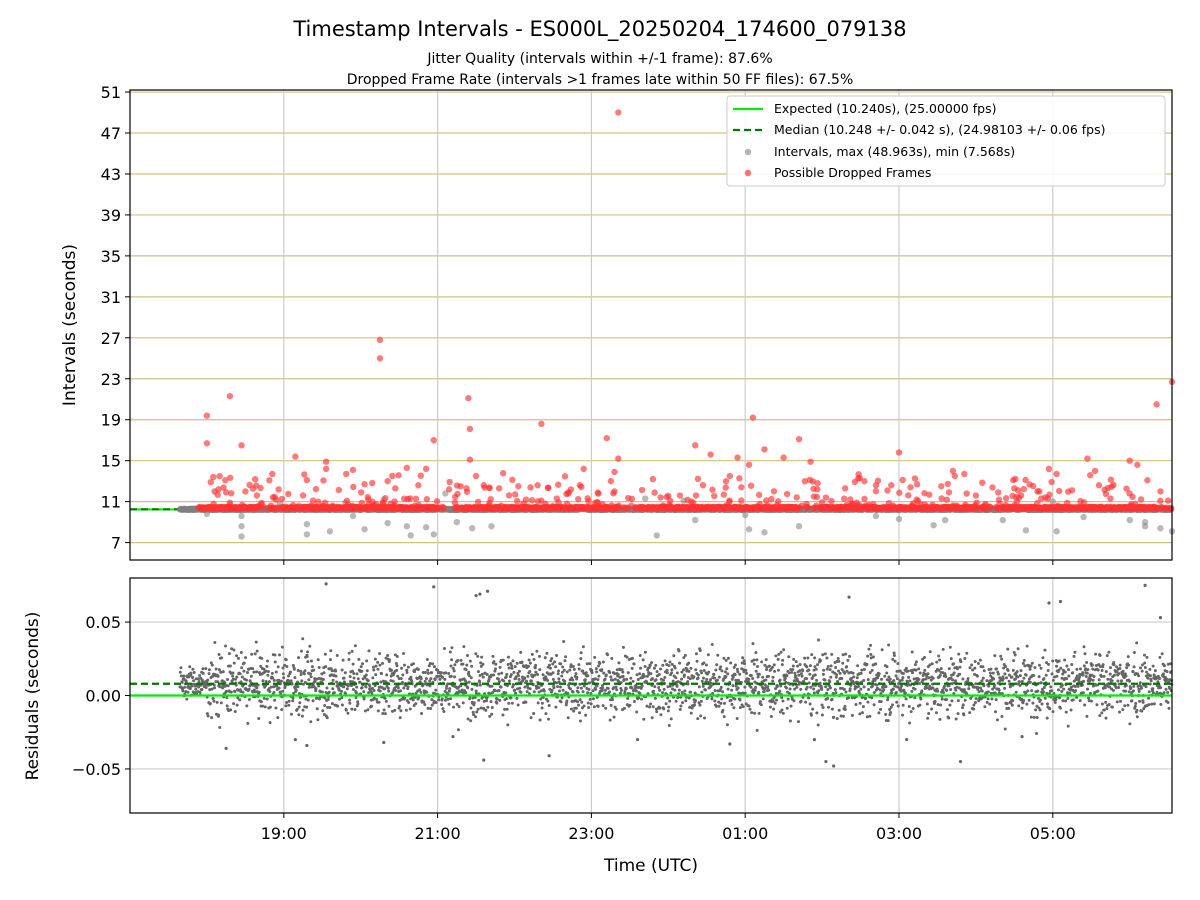 This screenshot has width=1200, height=900. Describe the element at coordinates (676, 515) in the screenshot. I see `intervals-points` at that location.